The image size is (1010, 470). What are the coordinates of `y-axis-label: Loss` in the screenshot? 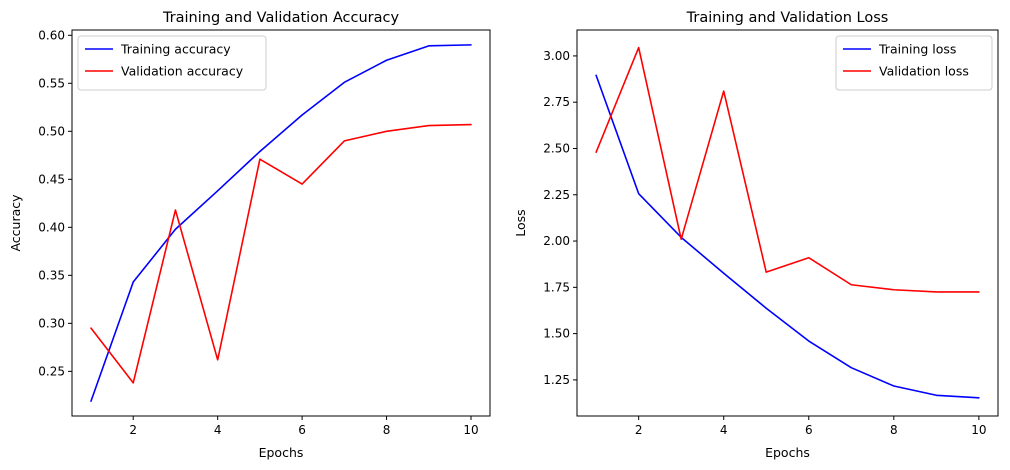 It's located at (520, 222).